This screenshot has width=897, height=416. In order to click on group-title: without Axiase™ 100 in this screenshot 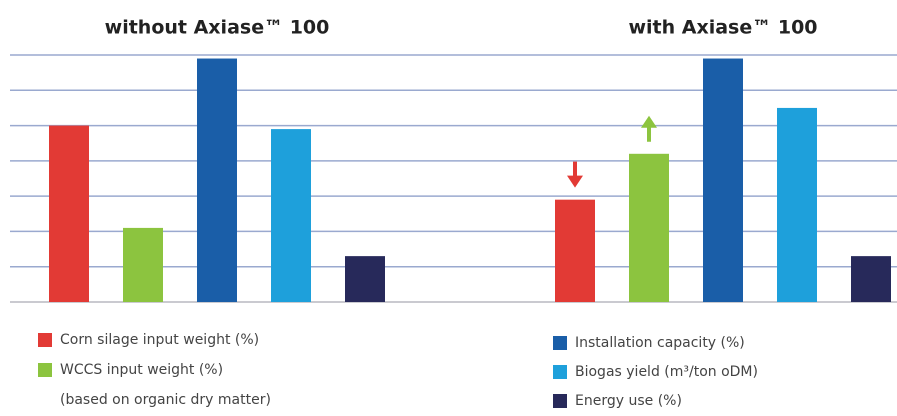, I will do `click(217, 28)`.